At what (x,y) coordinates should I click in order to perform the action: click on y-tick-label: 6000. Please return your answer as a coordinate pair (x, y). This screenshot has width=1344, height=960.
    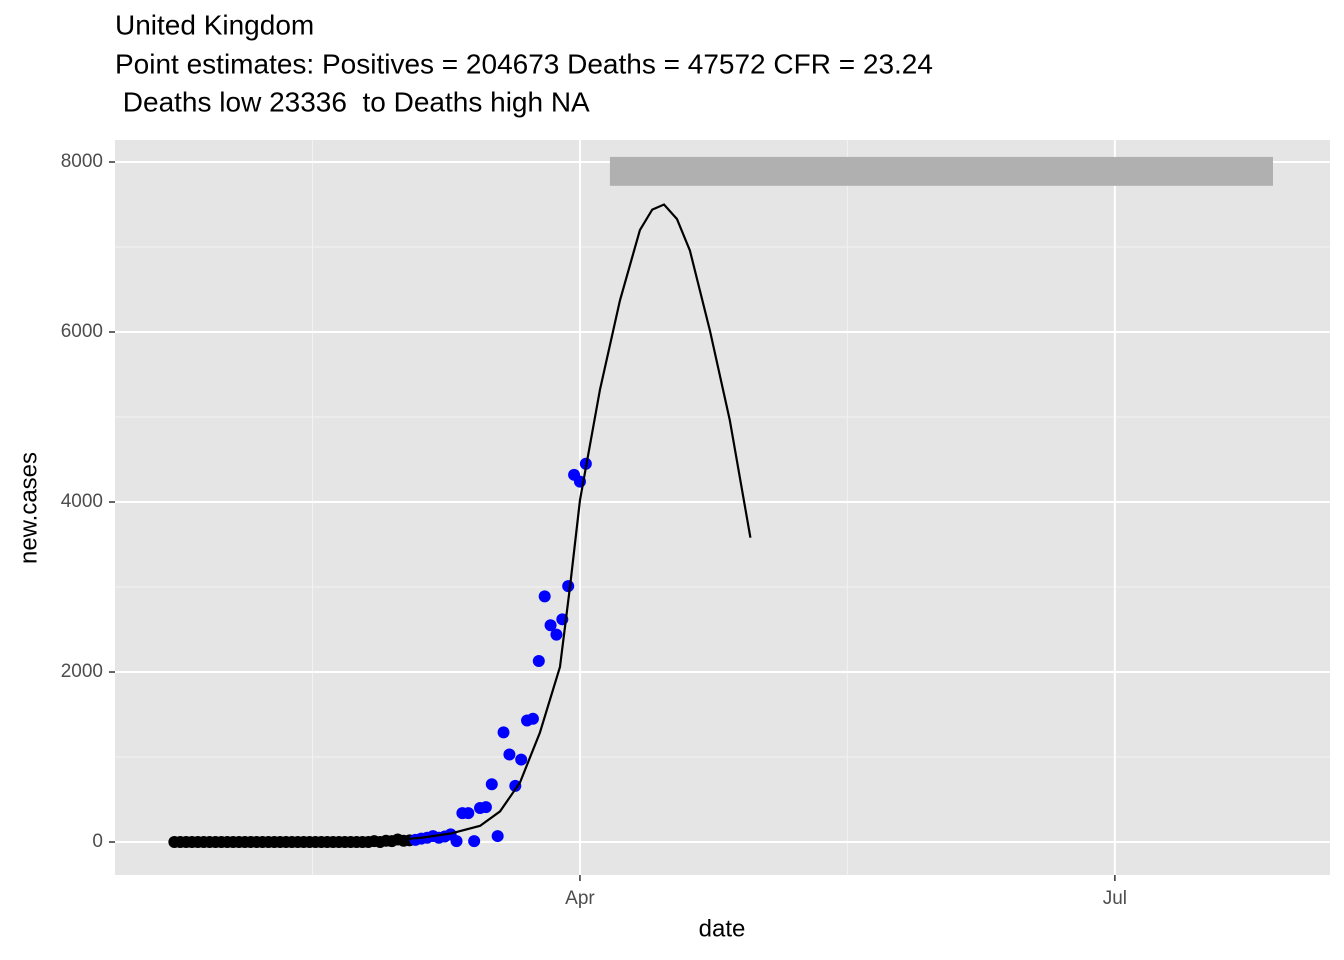
    Looking at the image, I should click on (82, 331).